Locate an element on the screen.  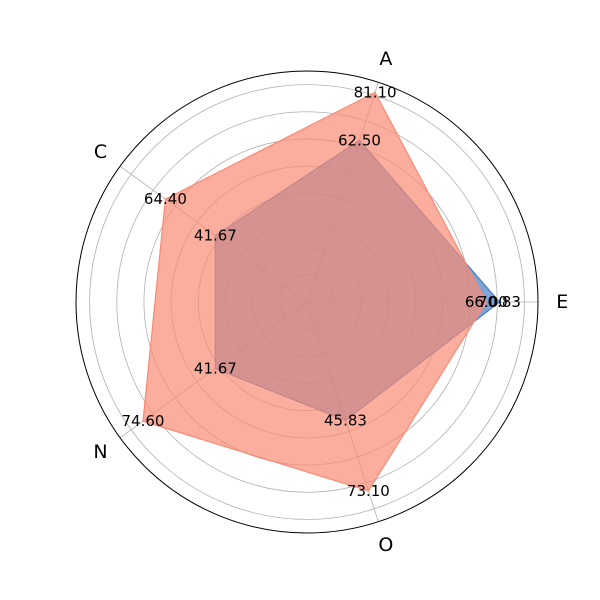
axis-label-O: O is located at coordinates (385, 545).